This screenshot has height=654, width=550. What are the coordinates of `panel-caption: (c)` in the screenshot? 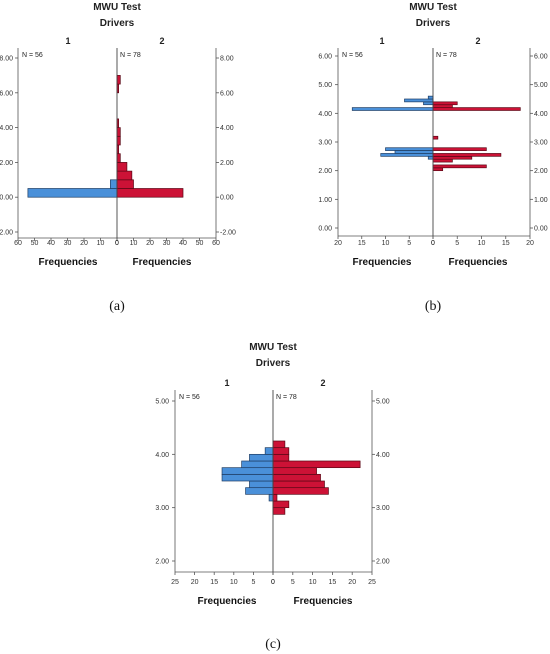 It's located at (273, 644).